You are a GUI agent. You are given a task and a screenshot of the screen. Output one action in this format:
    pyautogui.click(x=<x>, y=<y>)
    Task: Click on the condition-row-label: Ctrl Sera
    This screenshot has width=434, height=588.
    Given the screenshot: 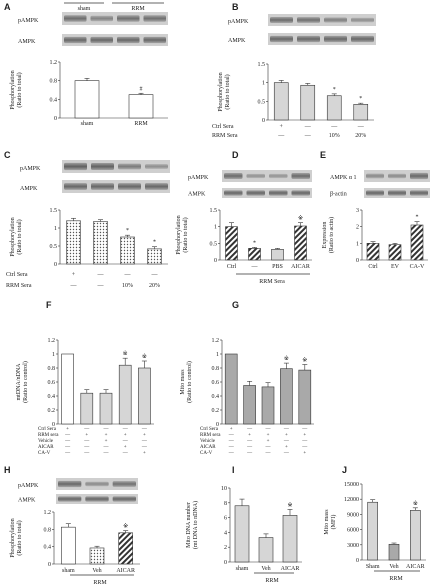 What is the action you would take?
    pyautogui.click(x=47, y=429)
    